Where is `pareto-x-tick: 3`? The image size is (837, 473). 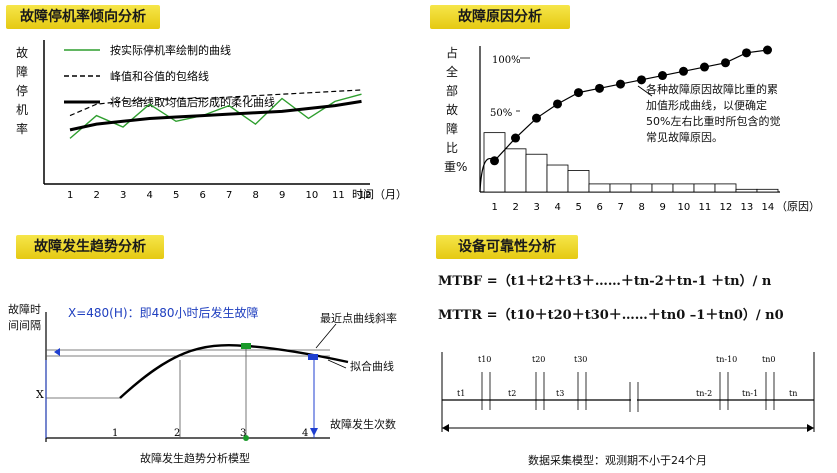
pareto-x-tick: 3 is located at coordinates (537, 207).